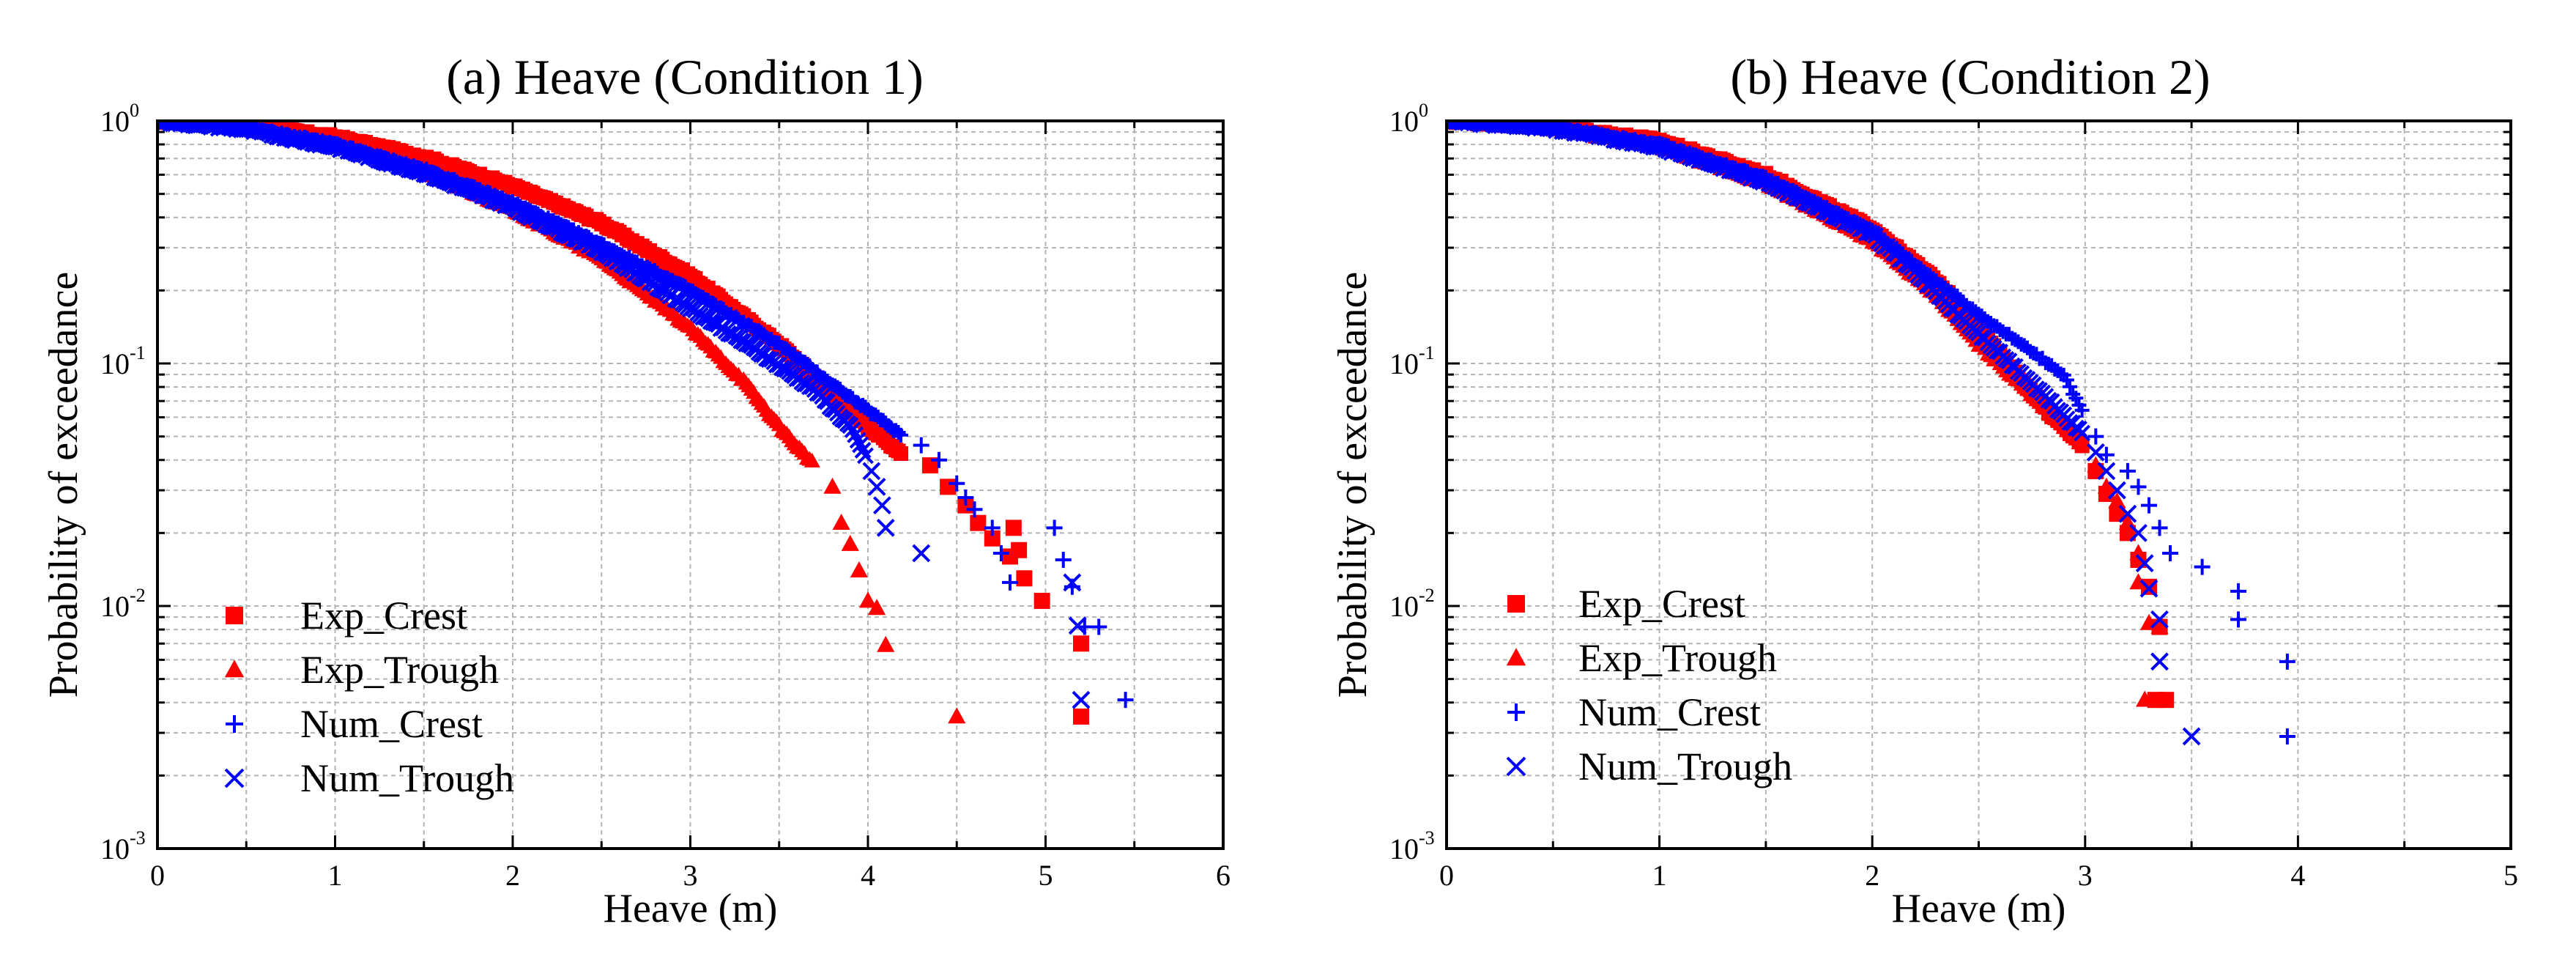  Describe the element at coordinates (123, 846) in the screenshot. I see `y-tick-label: 10⁻³` at that location.